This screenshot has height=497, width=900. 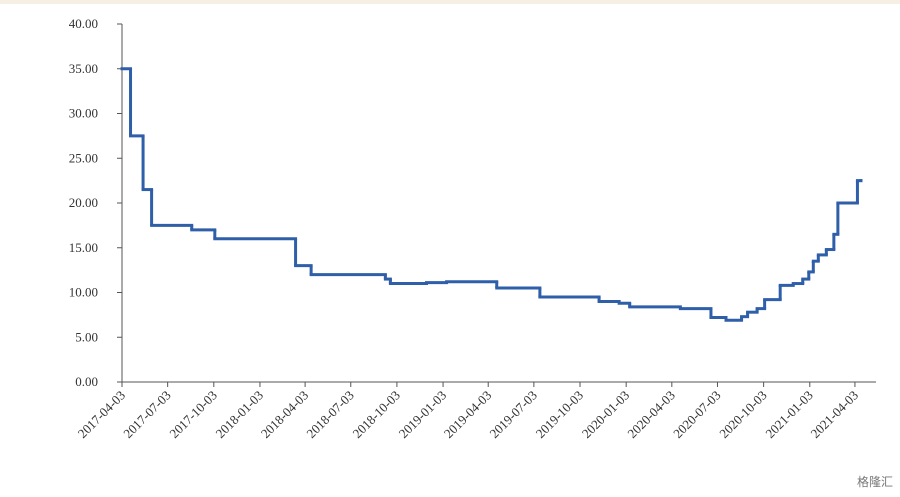 What do you see at coordinates (83, 202) in the screenshot?
I see `y-tick-label: 20.00` at bounding box center [83, 202].